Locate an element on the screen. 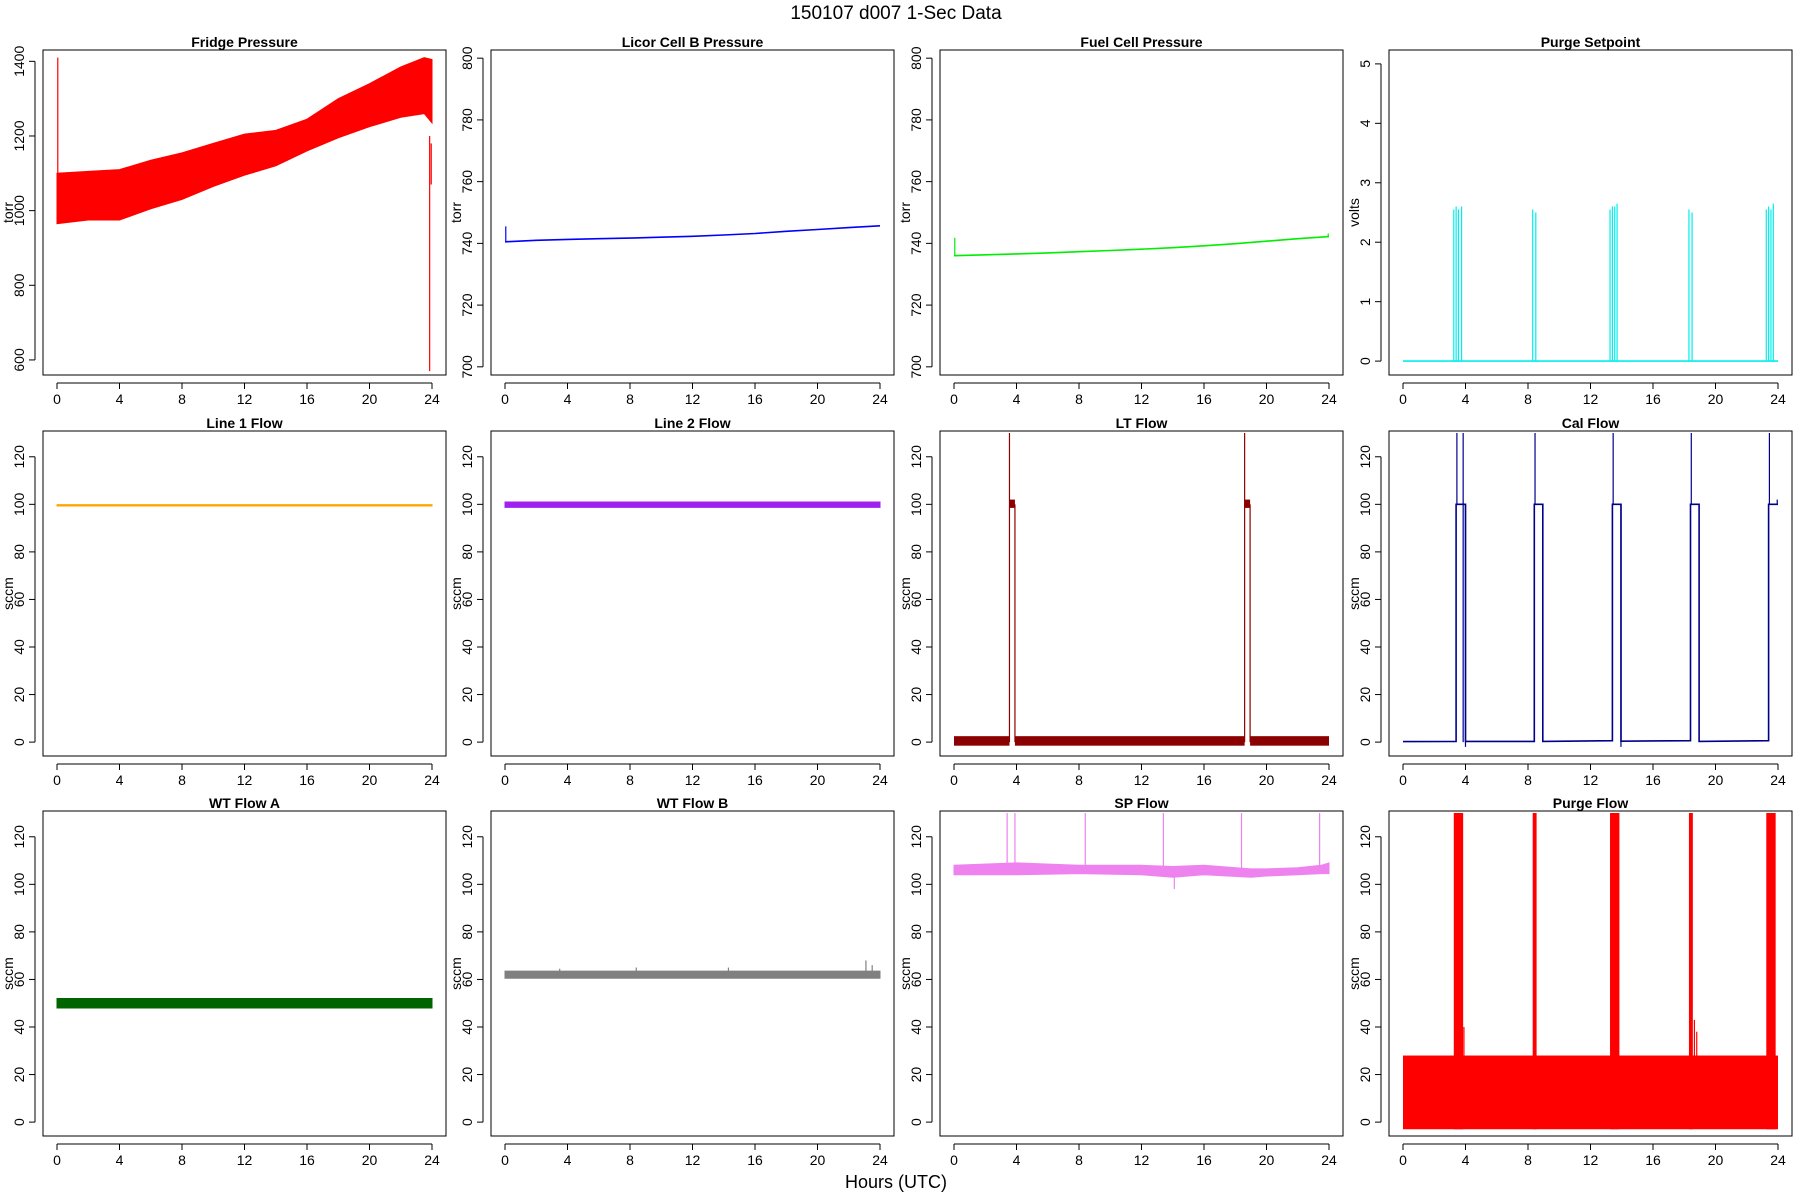 This screenshot has width=1800, height=1200. panel-title: WT Flow A is located at coordinates (244, 803).